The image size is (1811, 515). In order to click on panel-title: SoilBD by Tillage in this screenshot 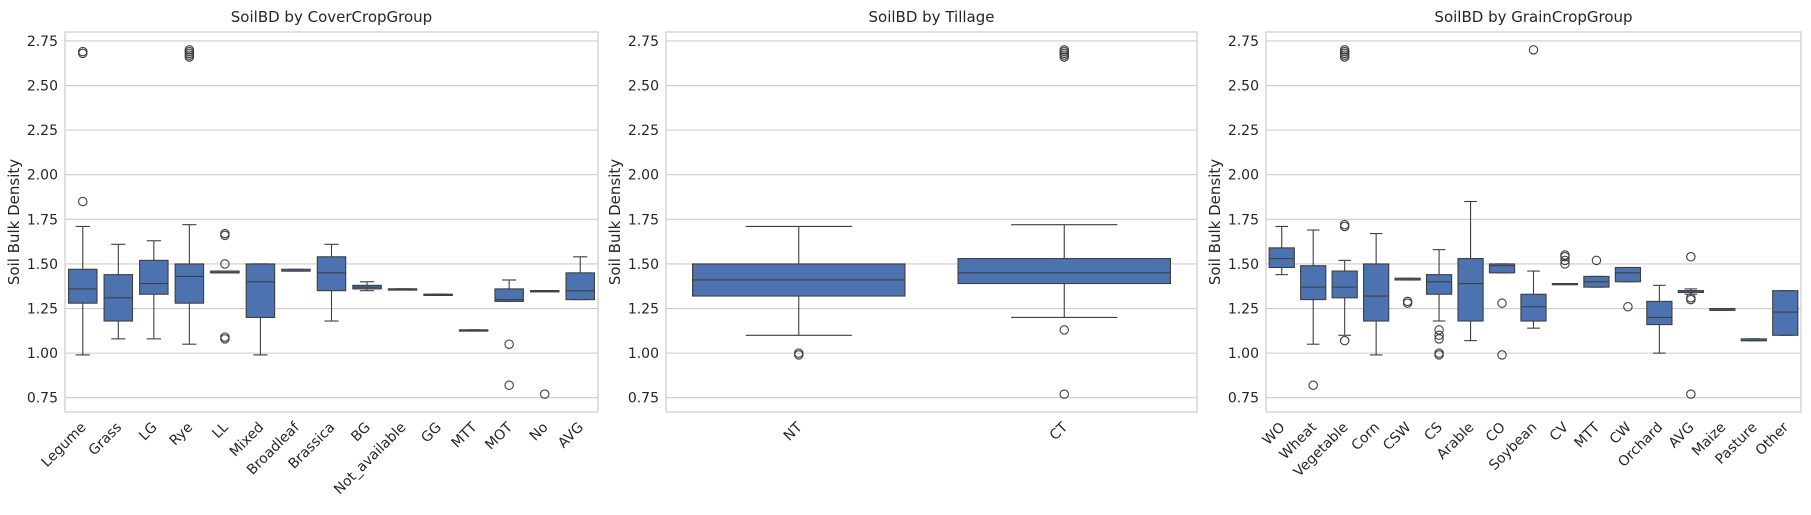, I will do `click(932, 17)`.